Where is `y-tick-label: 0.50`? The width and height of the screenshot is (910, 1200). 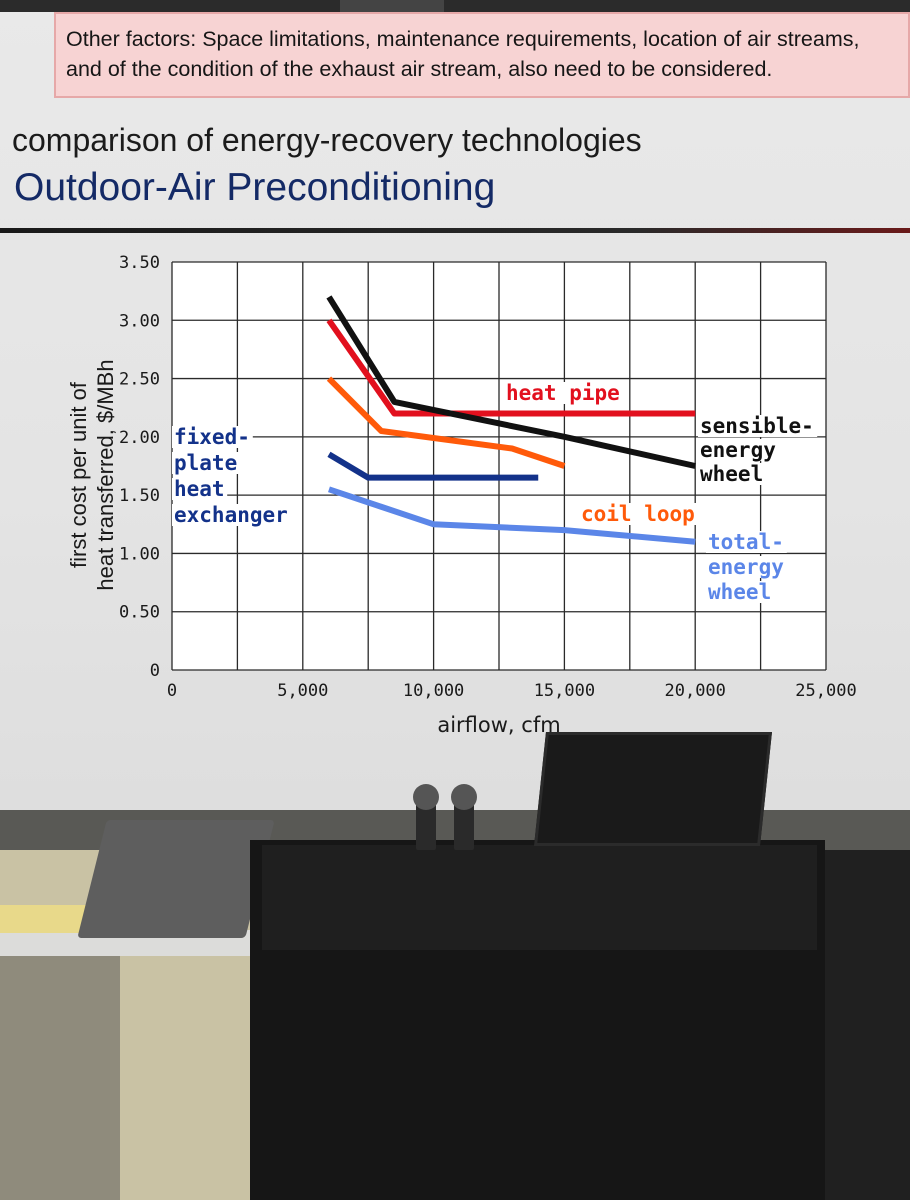 y-tick-label: 0.50 is located at coordinates (139, 613).